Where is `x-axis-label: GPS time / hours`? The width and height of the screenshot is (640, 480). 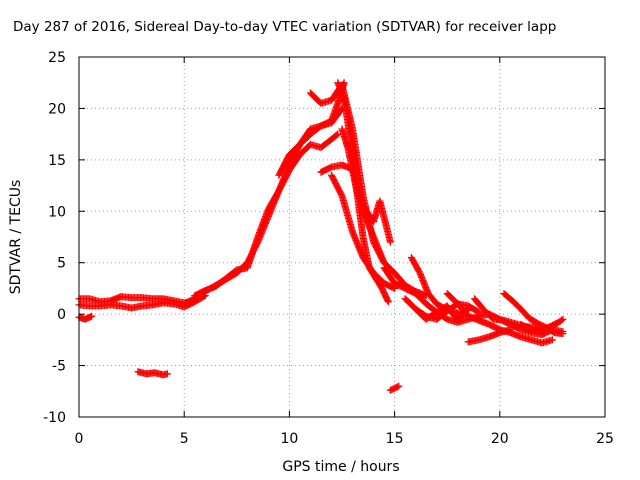 x-axis-label: GPS time / hours is located at coordinates (340, 467).